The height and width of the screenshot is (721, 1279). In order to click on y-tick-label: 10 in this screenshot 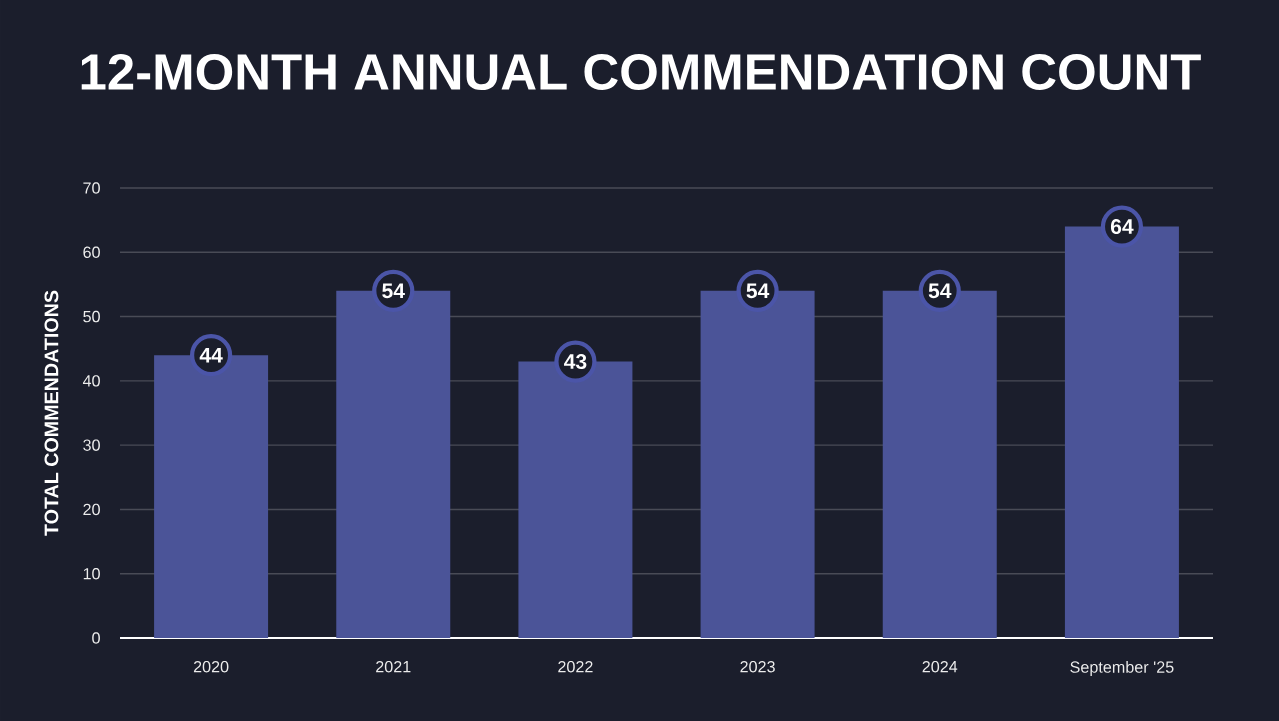, I will do `click(91, 573)`.